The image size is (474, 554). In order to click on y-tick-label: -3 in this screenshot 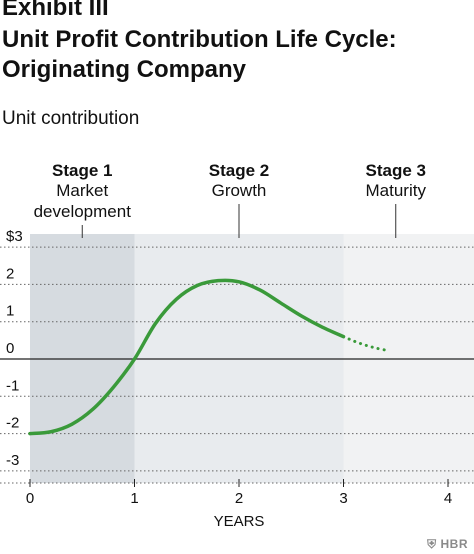, I will do `click(12, 460)`.